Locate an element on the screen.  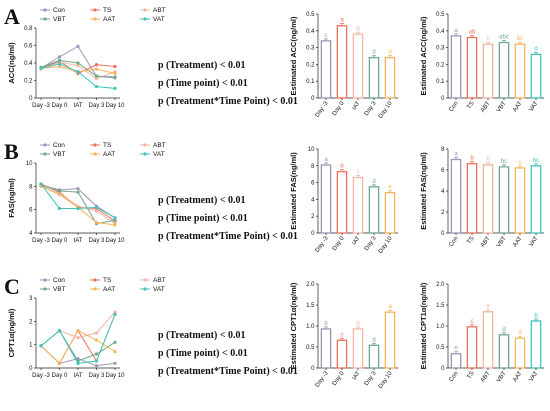
legend-marker-ABT is located at coordinates (145, 145).